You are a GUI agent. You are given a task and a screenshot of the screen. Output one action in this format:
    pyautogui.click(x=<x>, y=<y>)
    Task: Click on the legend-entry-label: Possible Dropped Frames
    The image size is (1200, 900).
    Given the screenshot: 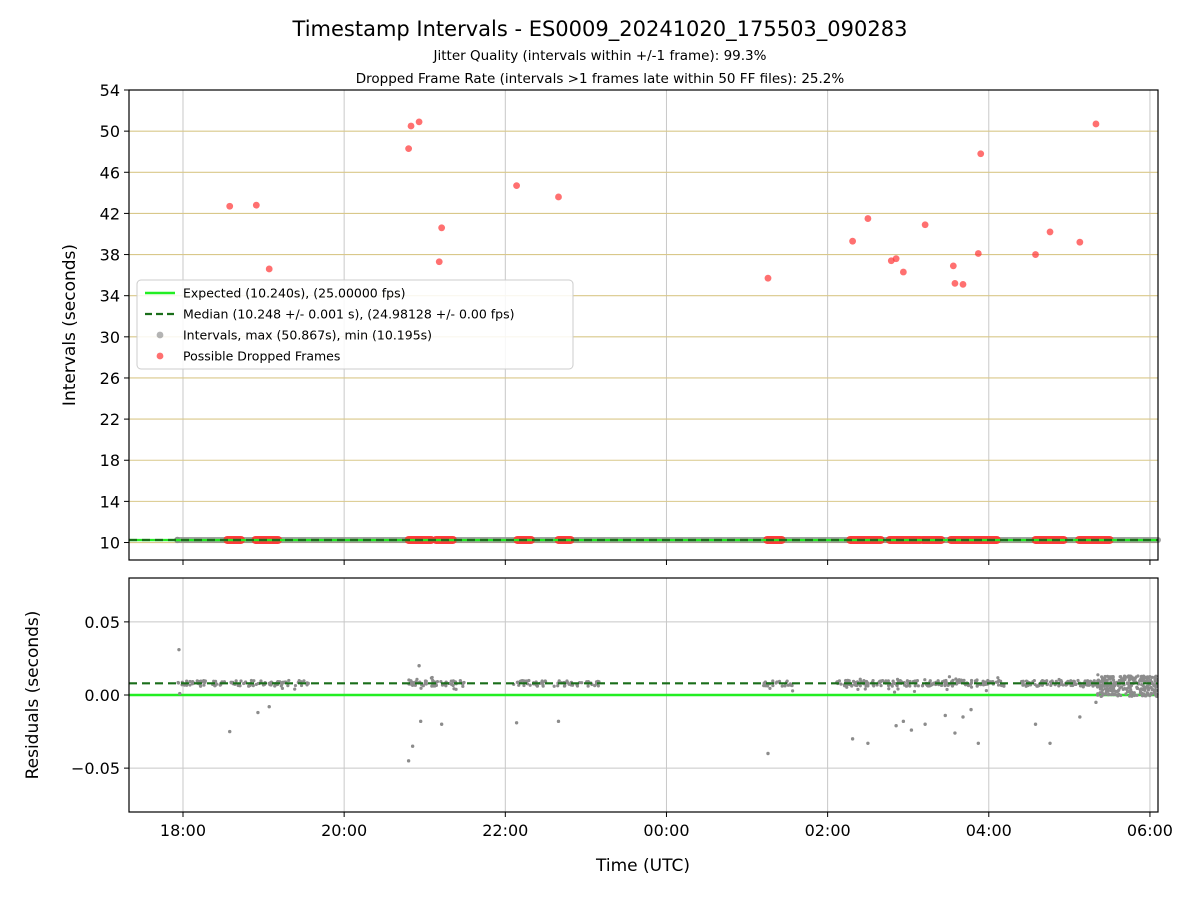 What is the action you would take?
    pyautogui.click(x=261, y=356)
    